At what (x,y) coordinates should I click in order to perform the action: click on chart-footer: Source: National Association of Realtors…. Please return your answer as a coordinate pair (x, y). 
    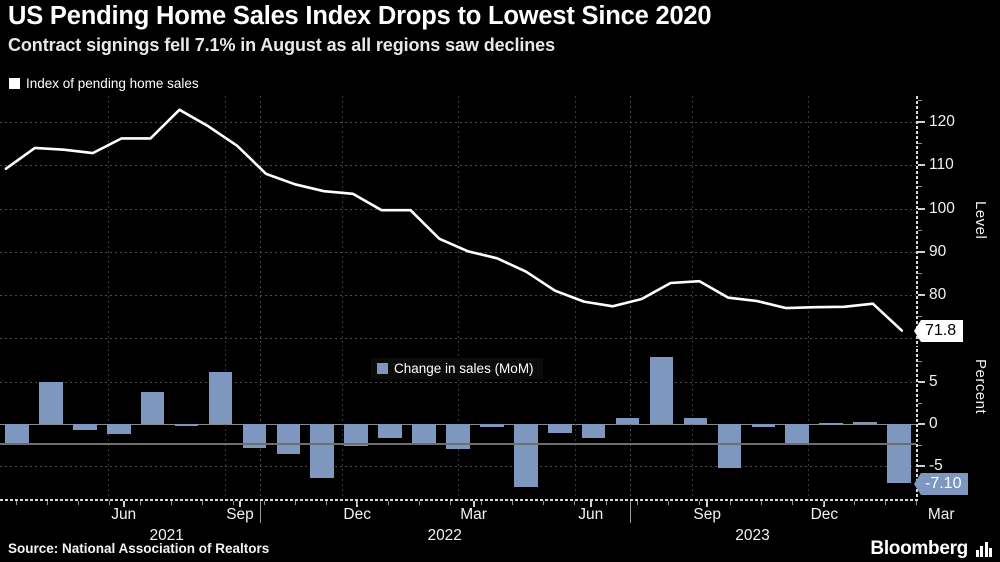
    Looking at the image, I should click on (500, 550).